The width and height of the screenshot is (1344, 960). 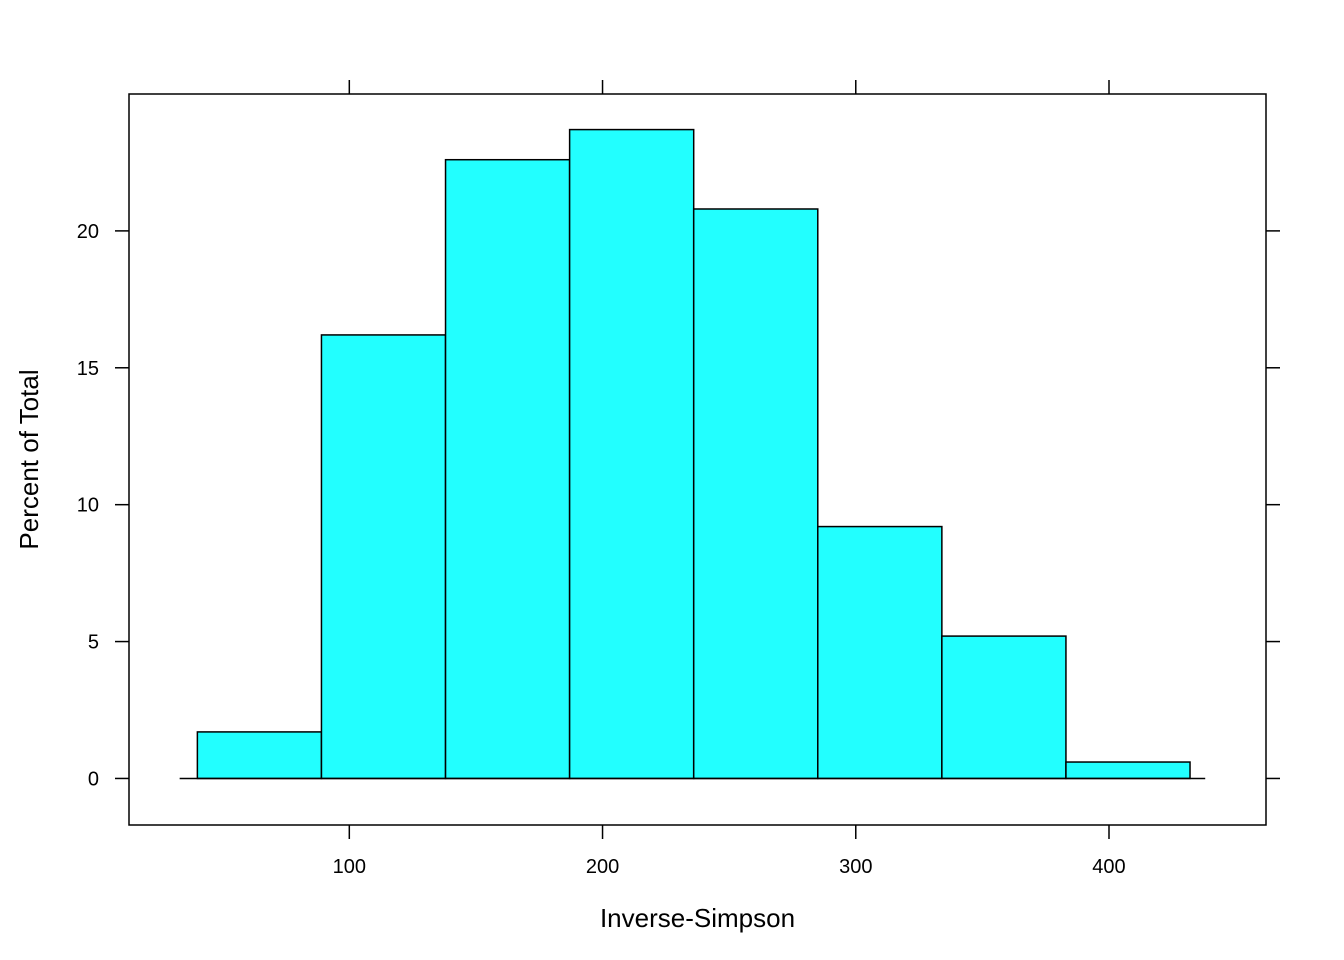 What do you see at coordinates (93, 643) in the screenshot?
I see `y-tick-label-5: 5` at bounding box center [93, 643].